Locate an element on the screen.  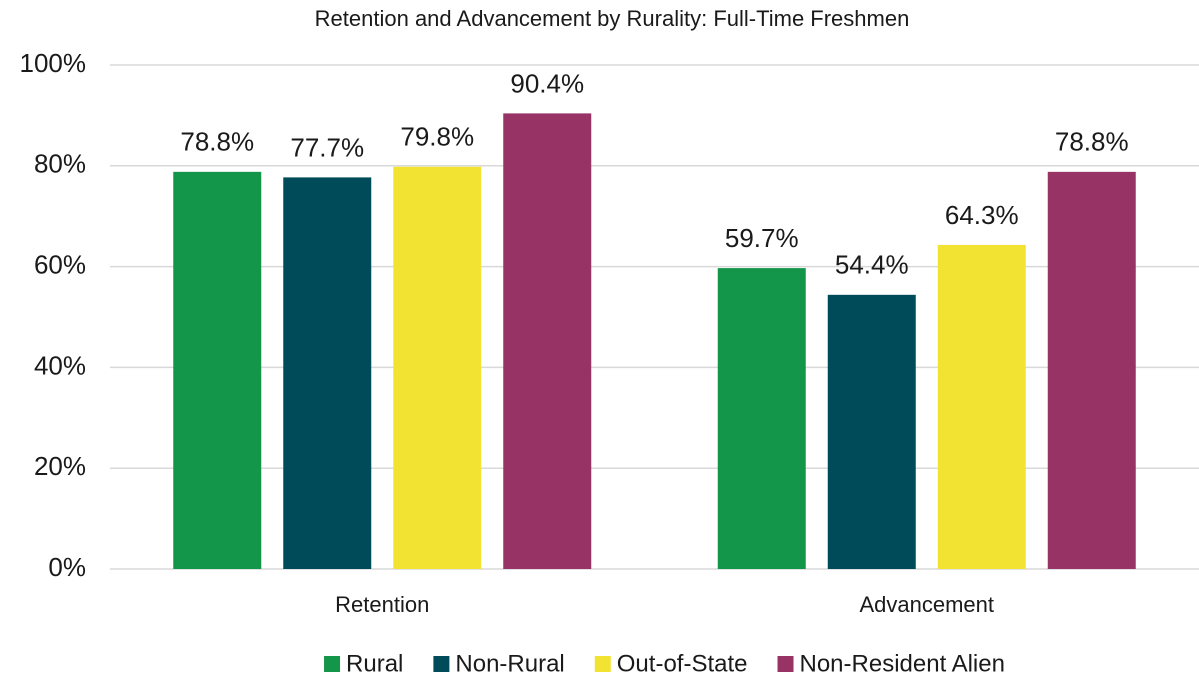
y-tick-label: 20% is located at coordinates (60, 466).